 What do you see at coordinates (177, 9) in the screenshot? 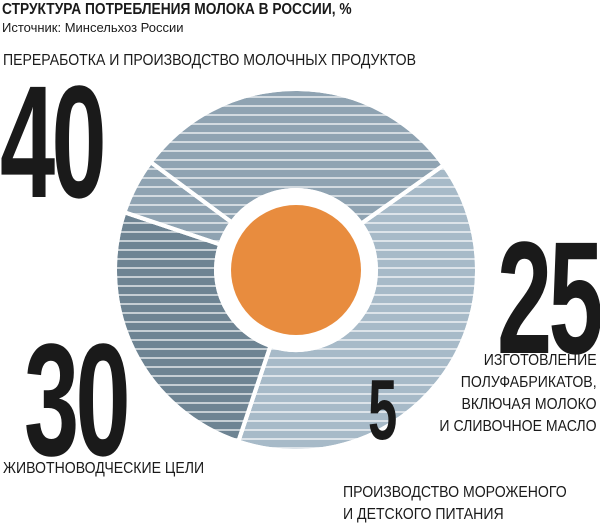
I see `chart-title: СТРУКТУРА ПОТРЕБЛЕНИЯ МОЛОКА В РОССИИ, %` at bounding box center [177, 9].